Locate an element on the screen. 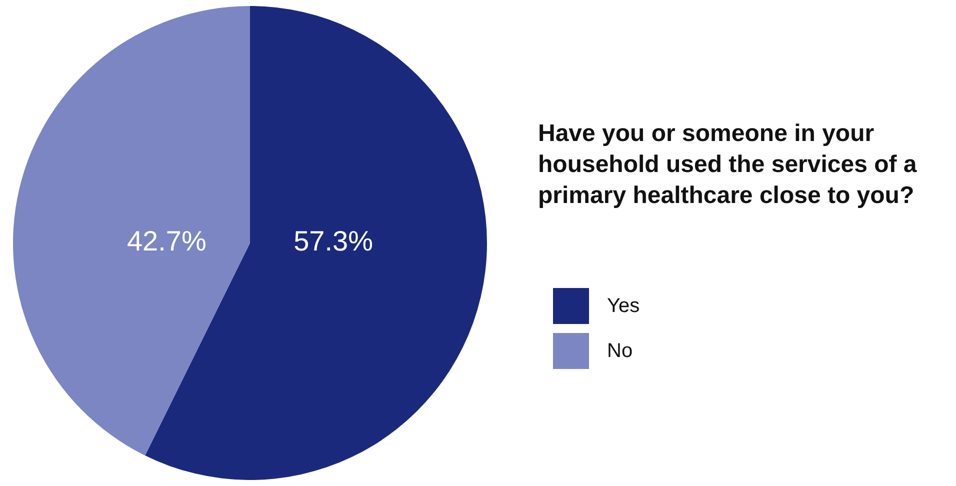 The height and width of the screenshot is (486, 956). text: Have you or someone in your household used the services of a primary healthcare close to you? is located at coordinates (728, 165).